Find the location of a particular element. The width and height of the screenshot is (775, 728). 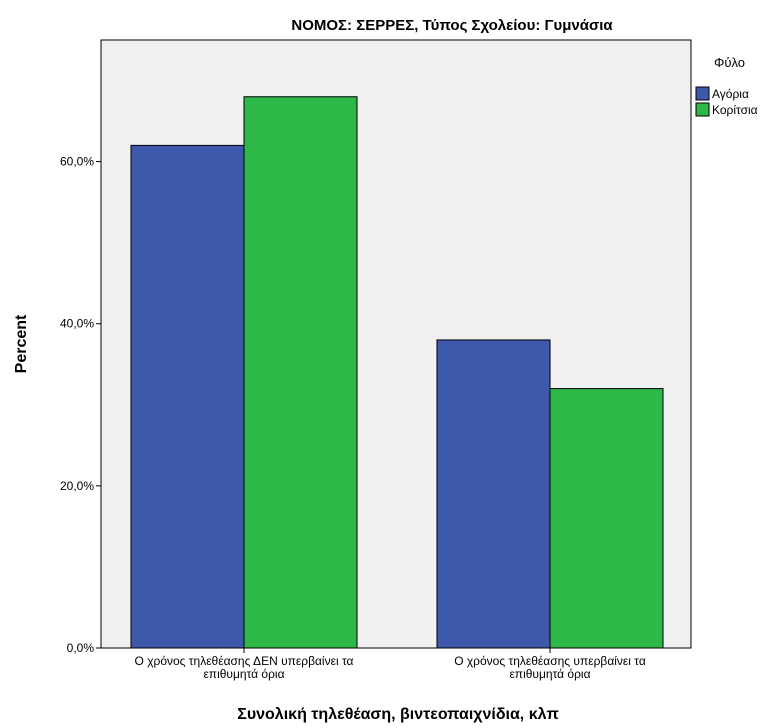

x-axis-title: Συνολική τηλεθέαση, βιντεοπαιχνίδια, κλπ is located at coordinates (398, 714).